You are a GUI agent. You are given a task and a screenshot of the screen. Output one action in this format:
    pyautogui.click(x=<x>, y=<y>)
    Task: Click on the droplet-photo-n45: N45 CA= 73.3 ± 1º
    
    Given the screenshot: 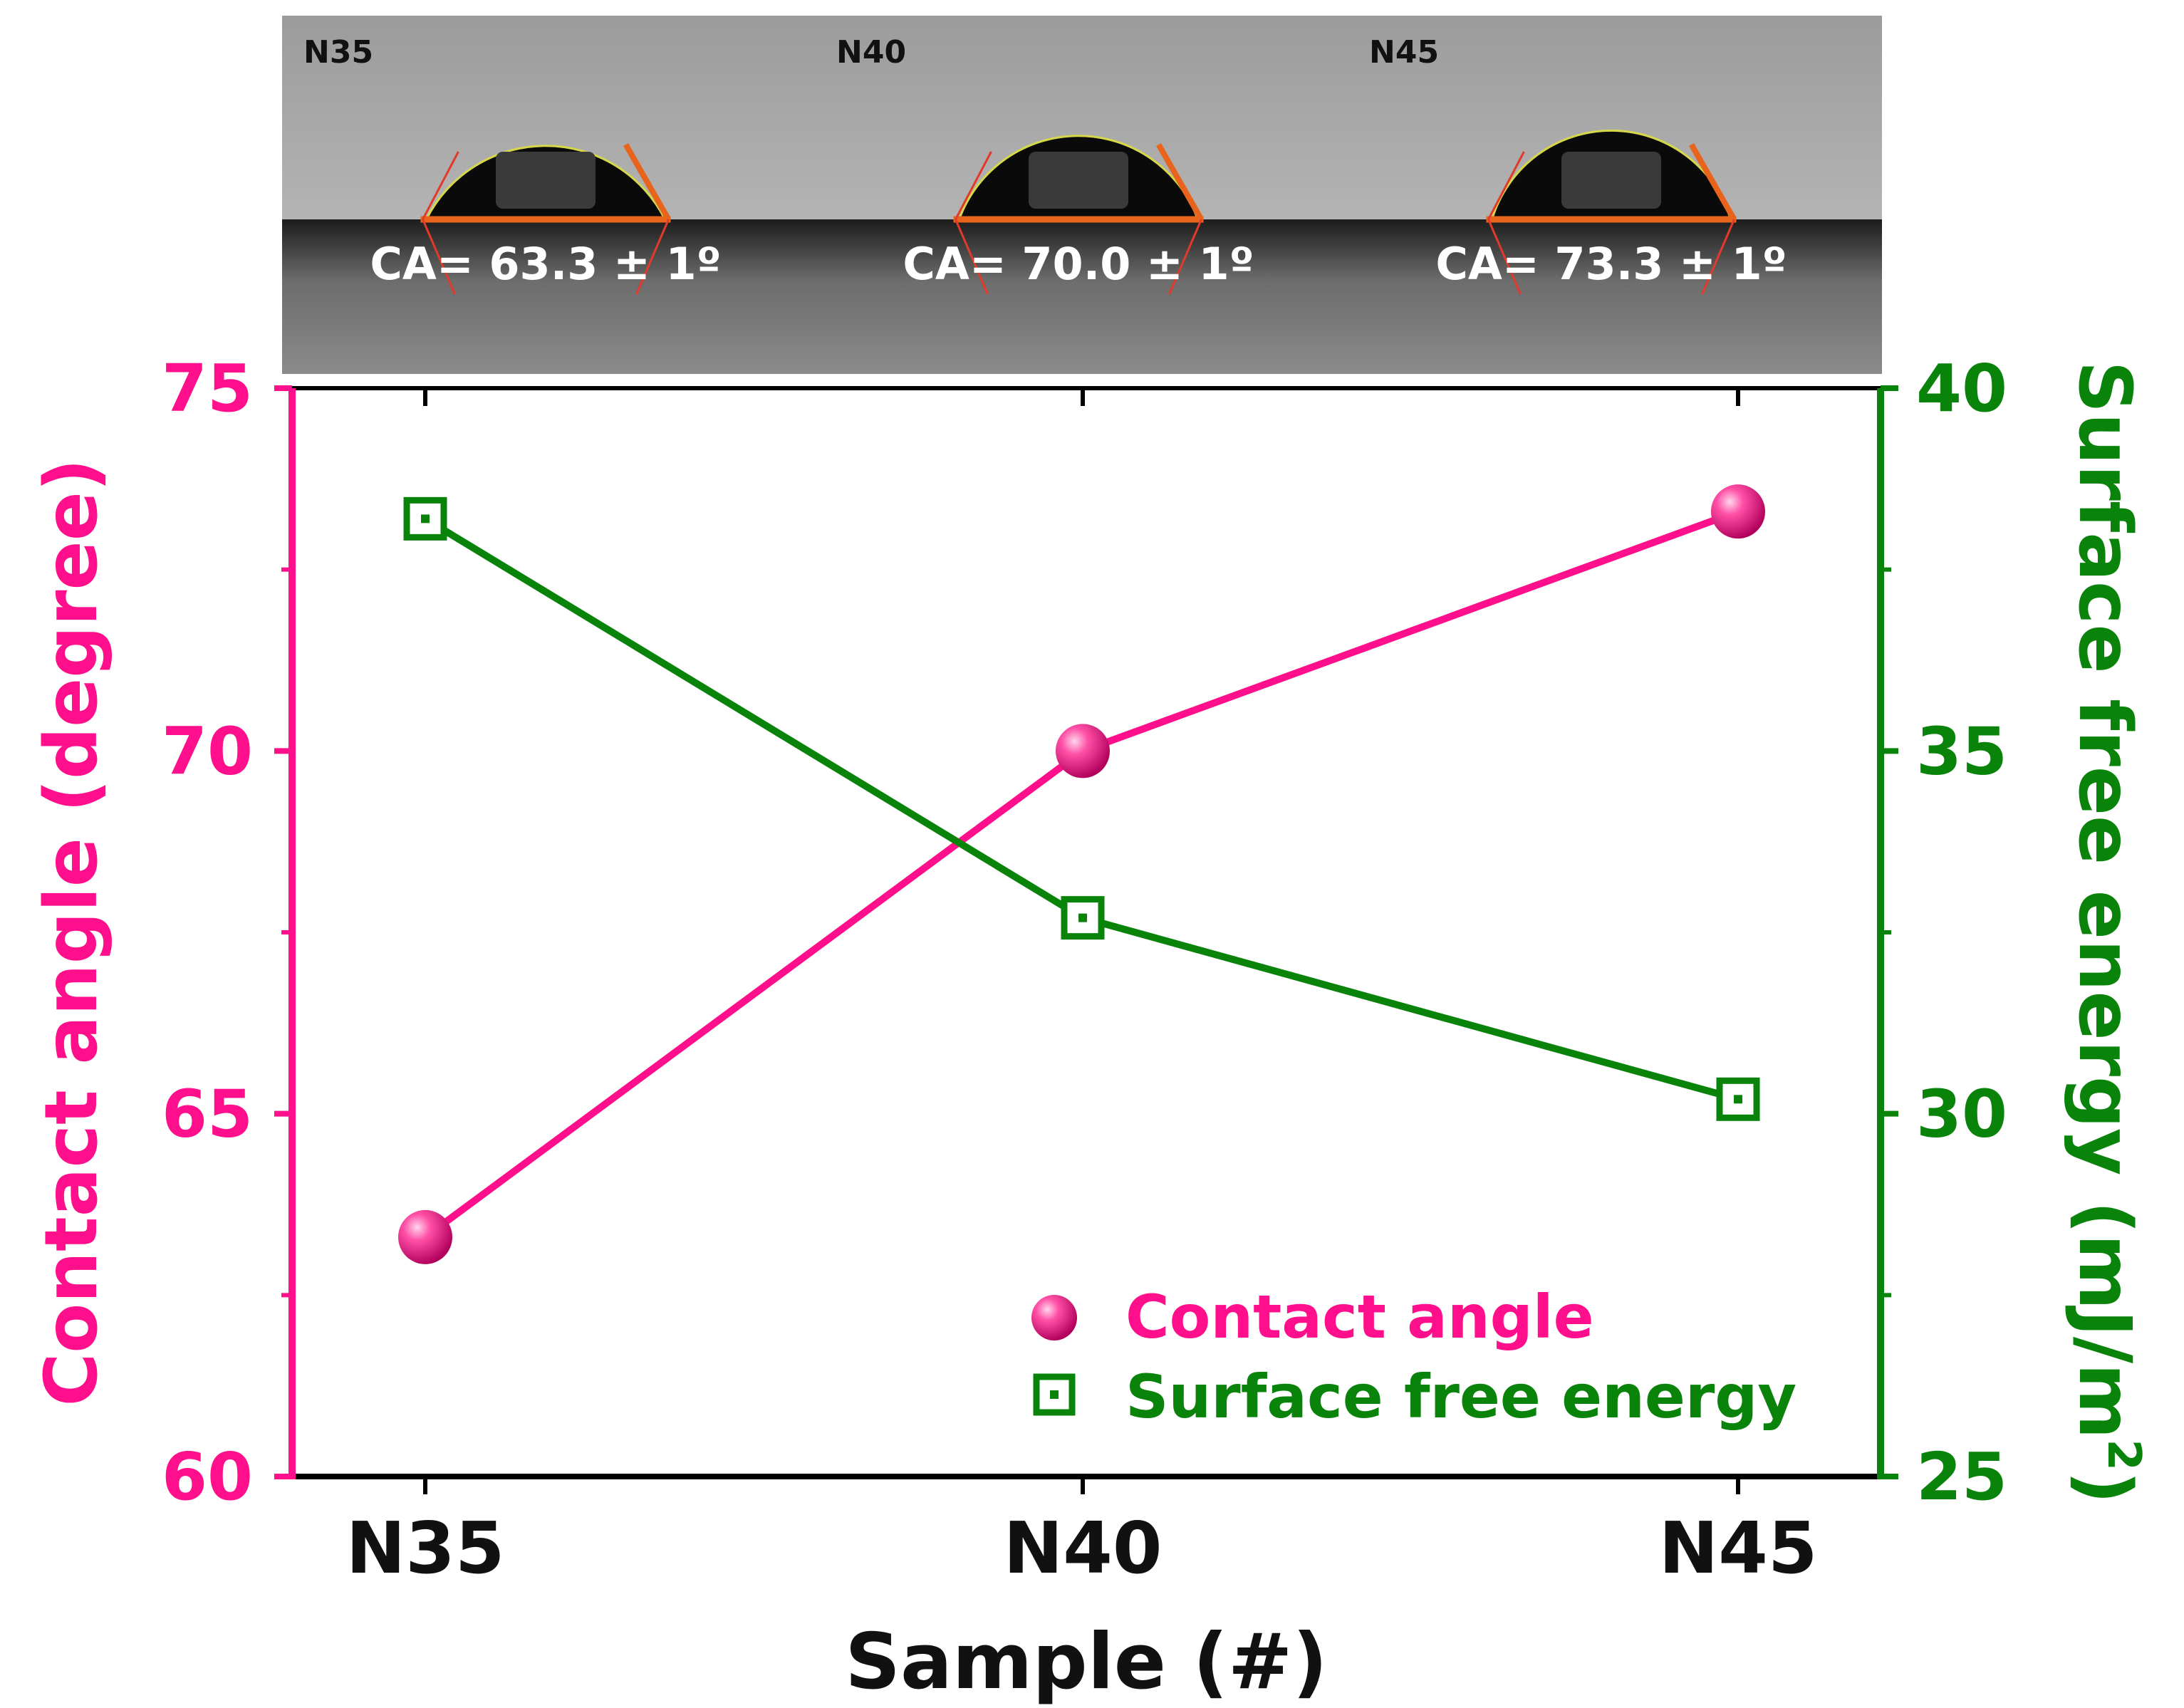 What is the action you would take?
    pyautogui.click(x=1615, y=195)
    